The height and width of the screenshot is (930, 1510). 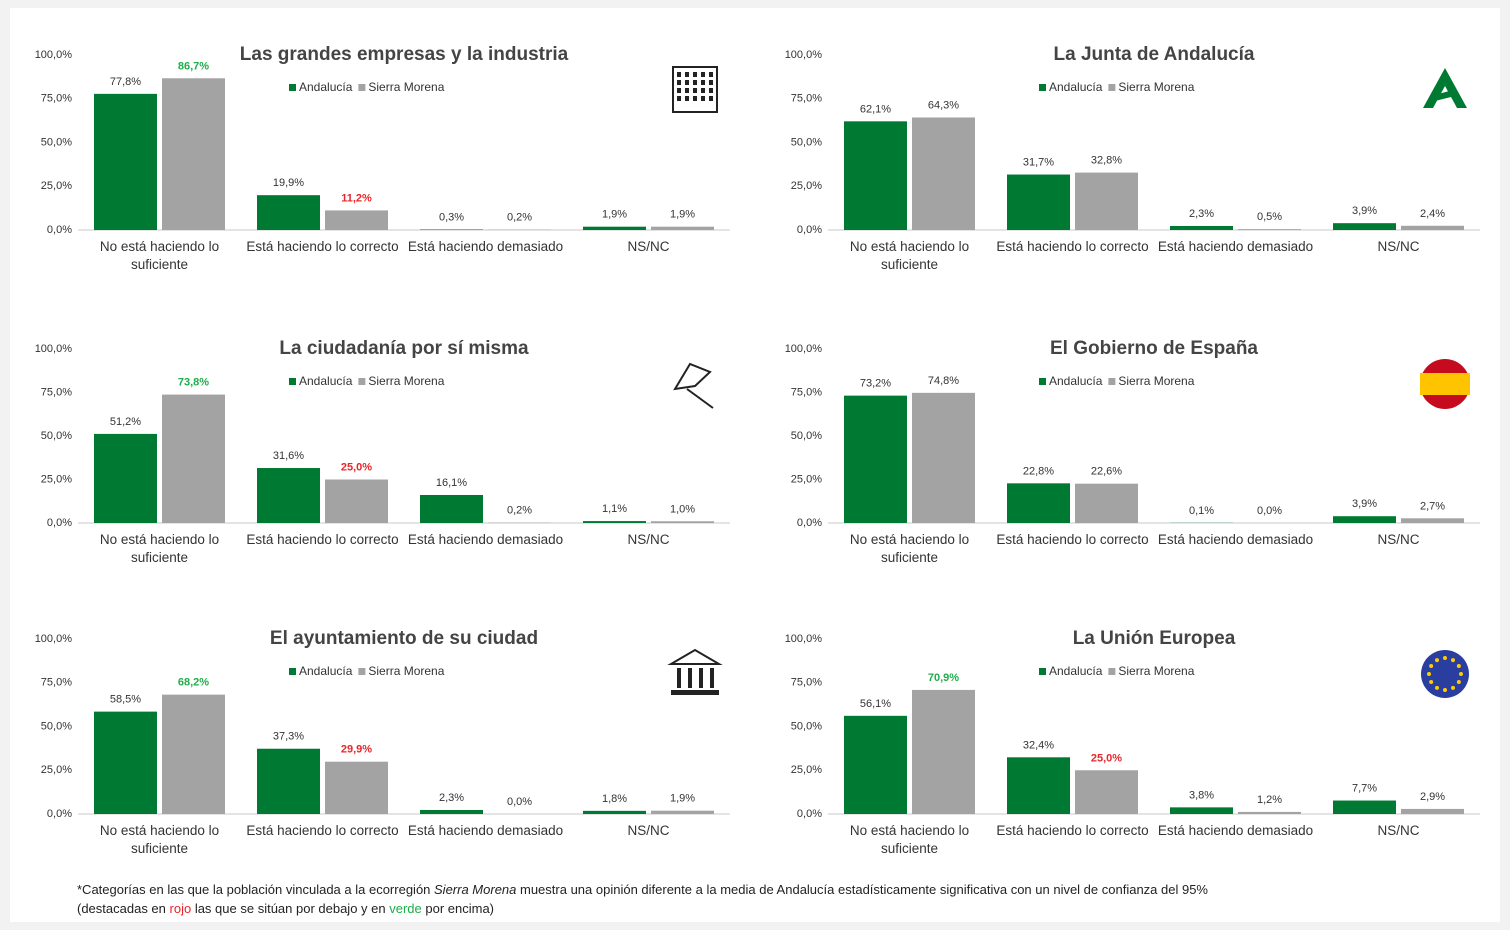 I want to click on value-label: 70,9%, so click(x=943, y=678).